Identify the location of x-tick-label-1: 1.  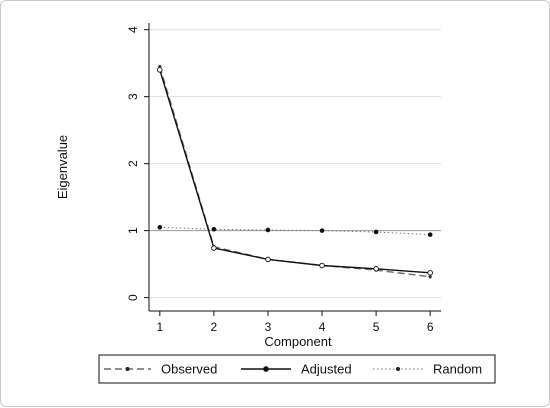
(159, 327).